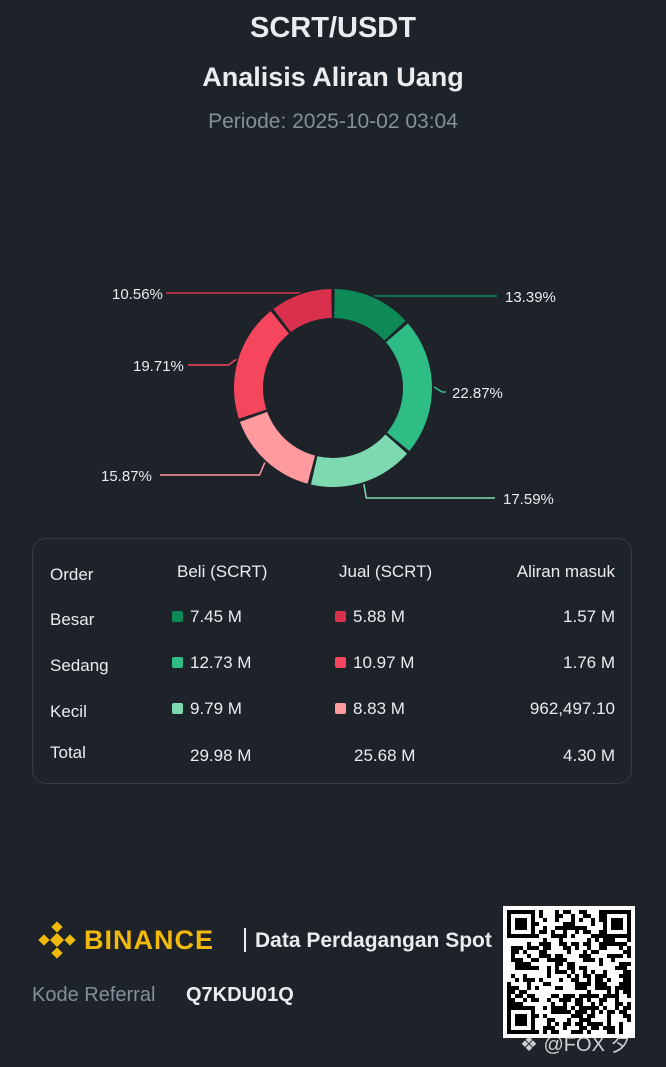 Image resolution: width=666 pixels, height=1067 pixels. I want to click on row-label-besar: Besar, so click(72, 619).